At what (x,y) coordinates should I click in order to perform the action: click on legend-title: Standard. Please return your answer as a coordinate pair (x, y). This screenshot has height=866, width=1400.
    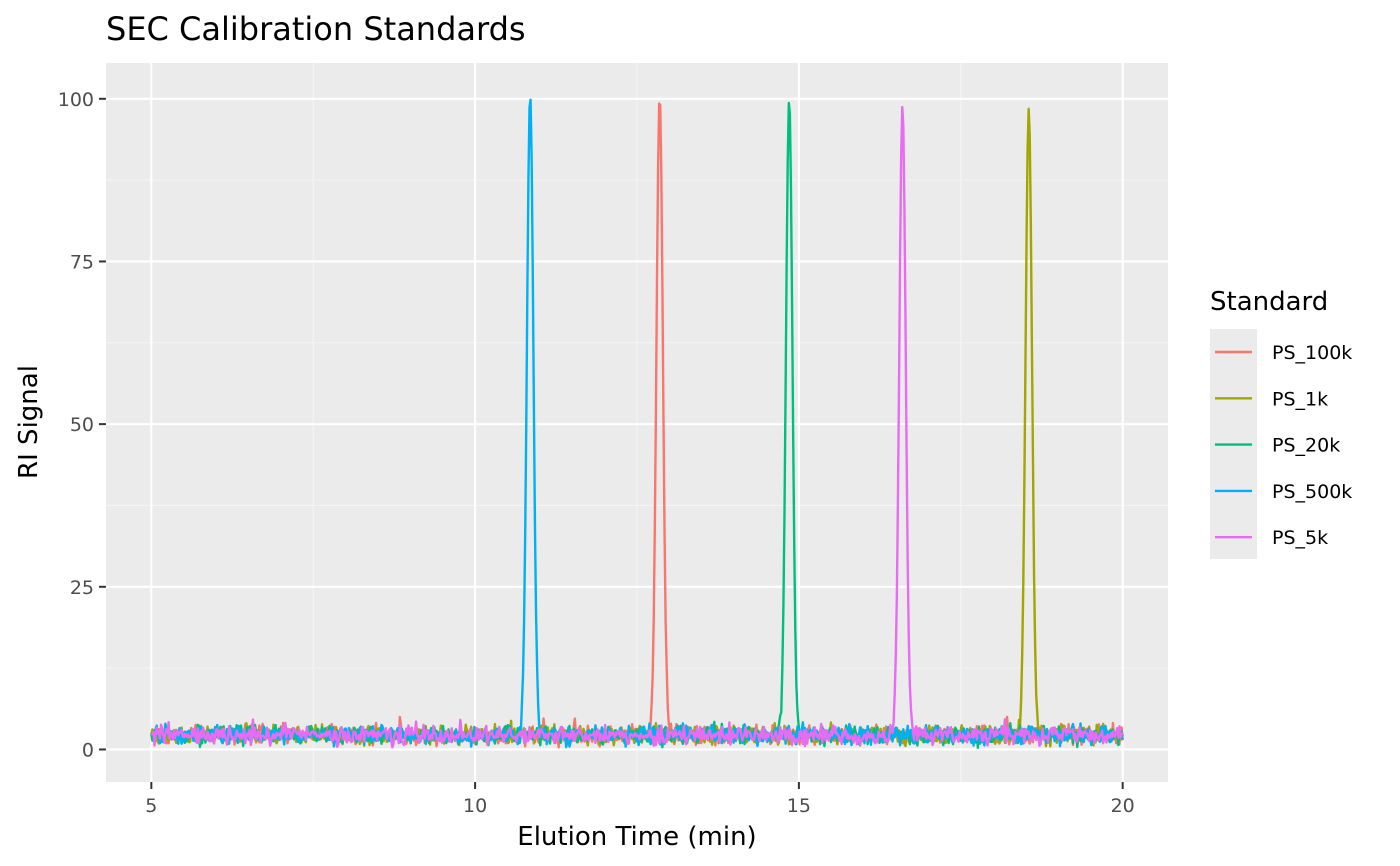
    Looking at the image, I should click on (1269, 302).